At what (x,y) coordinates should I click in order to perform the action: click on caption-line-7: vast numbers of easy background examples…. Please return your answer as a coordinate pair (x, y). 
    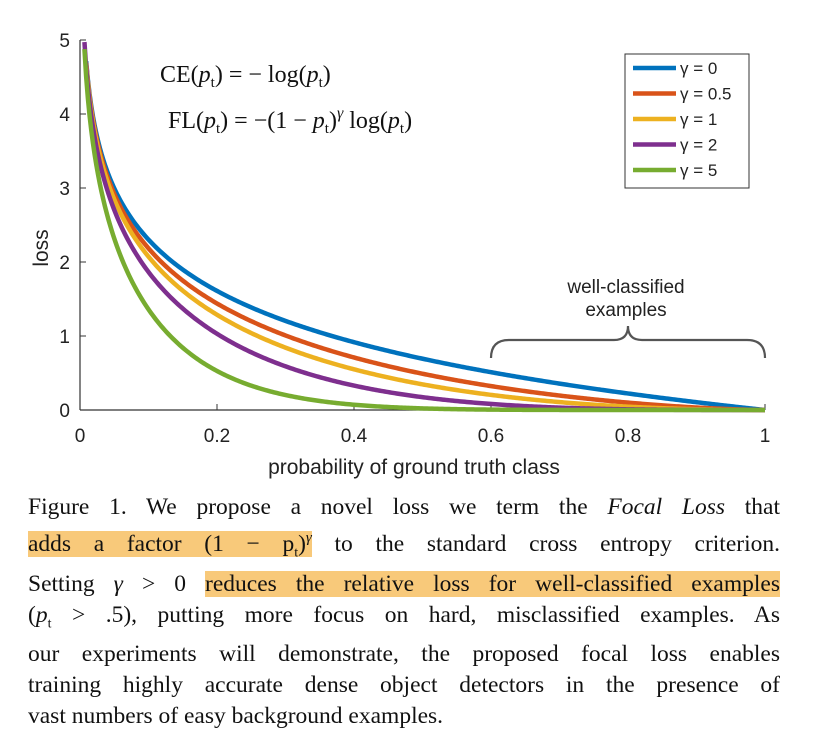
    Looking at the image, I should click on (236, 716).